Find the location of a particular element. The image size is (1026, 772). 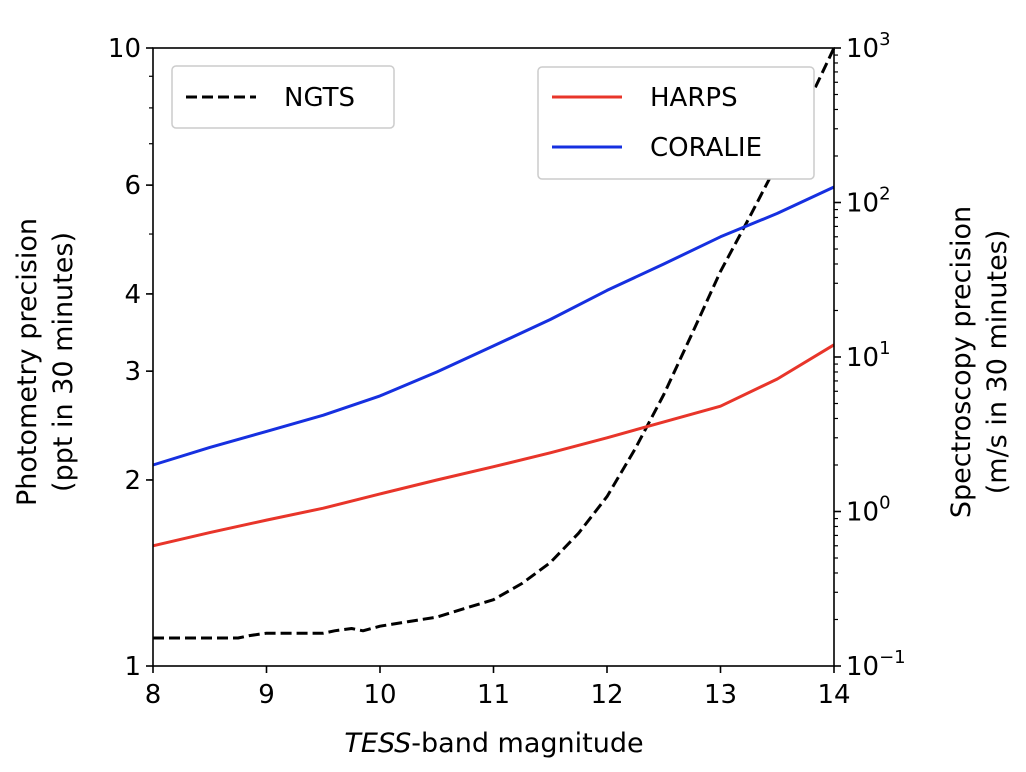

x-tick-label: 10 is located at coordinates (379, 695).